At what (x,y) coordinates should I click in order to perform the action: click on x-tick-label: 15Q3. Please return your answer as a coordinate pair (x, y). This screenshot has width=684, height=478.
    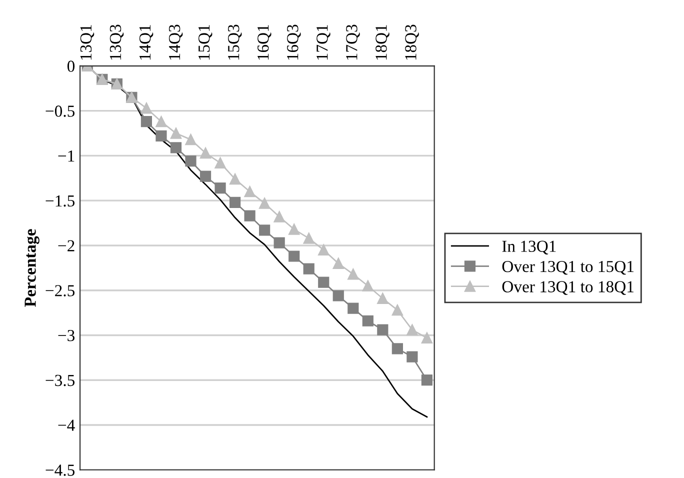
    Looking at the image, I should click on (235, 42).